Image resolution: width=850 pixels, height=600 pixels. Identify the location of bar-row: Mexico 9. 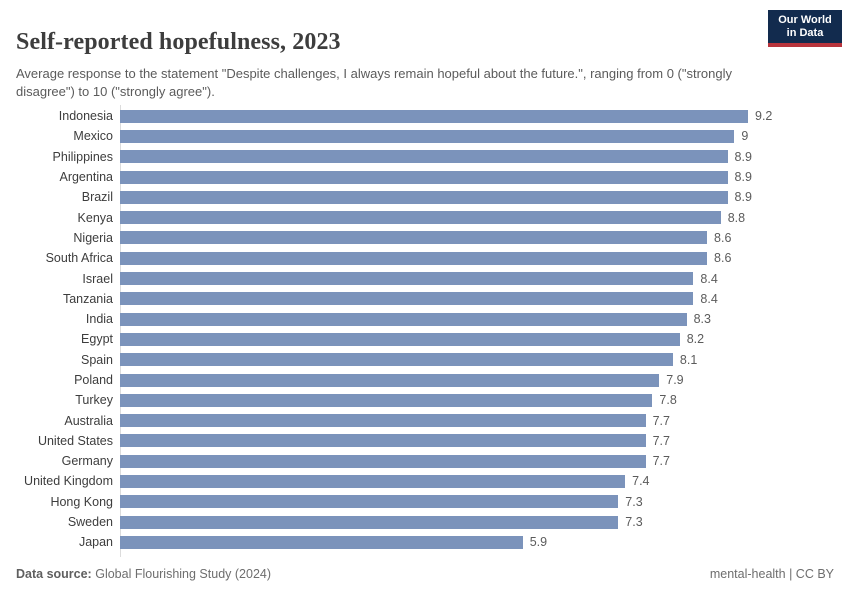
(433, 136).